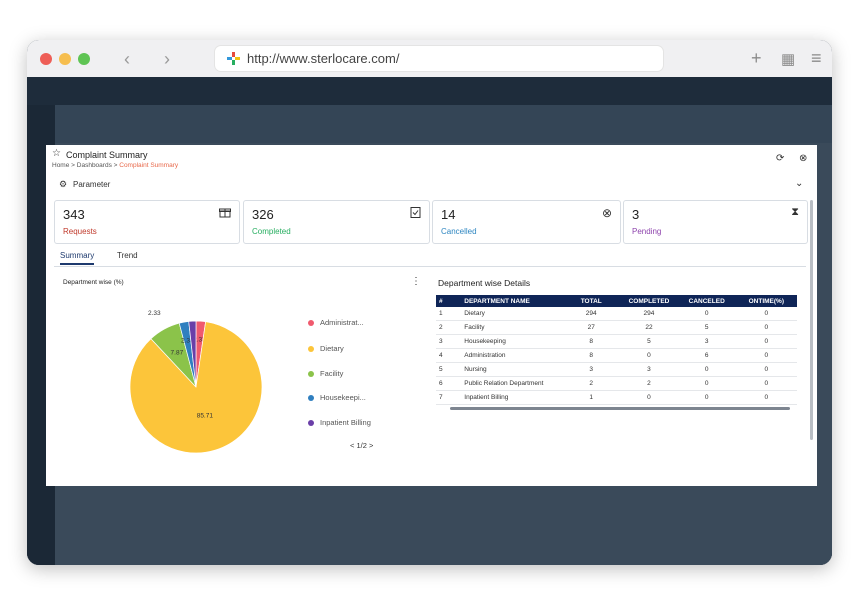  What do you see at coordinates (526, 222) in the screenshot?
I see `stat-card-cancelled: 14 Cancelled ⊗` at bounding box center [526, 222].